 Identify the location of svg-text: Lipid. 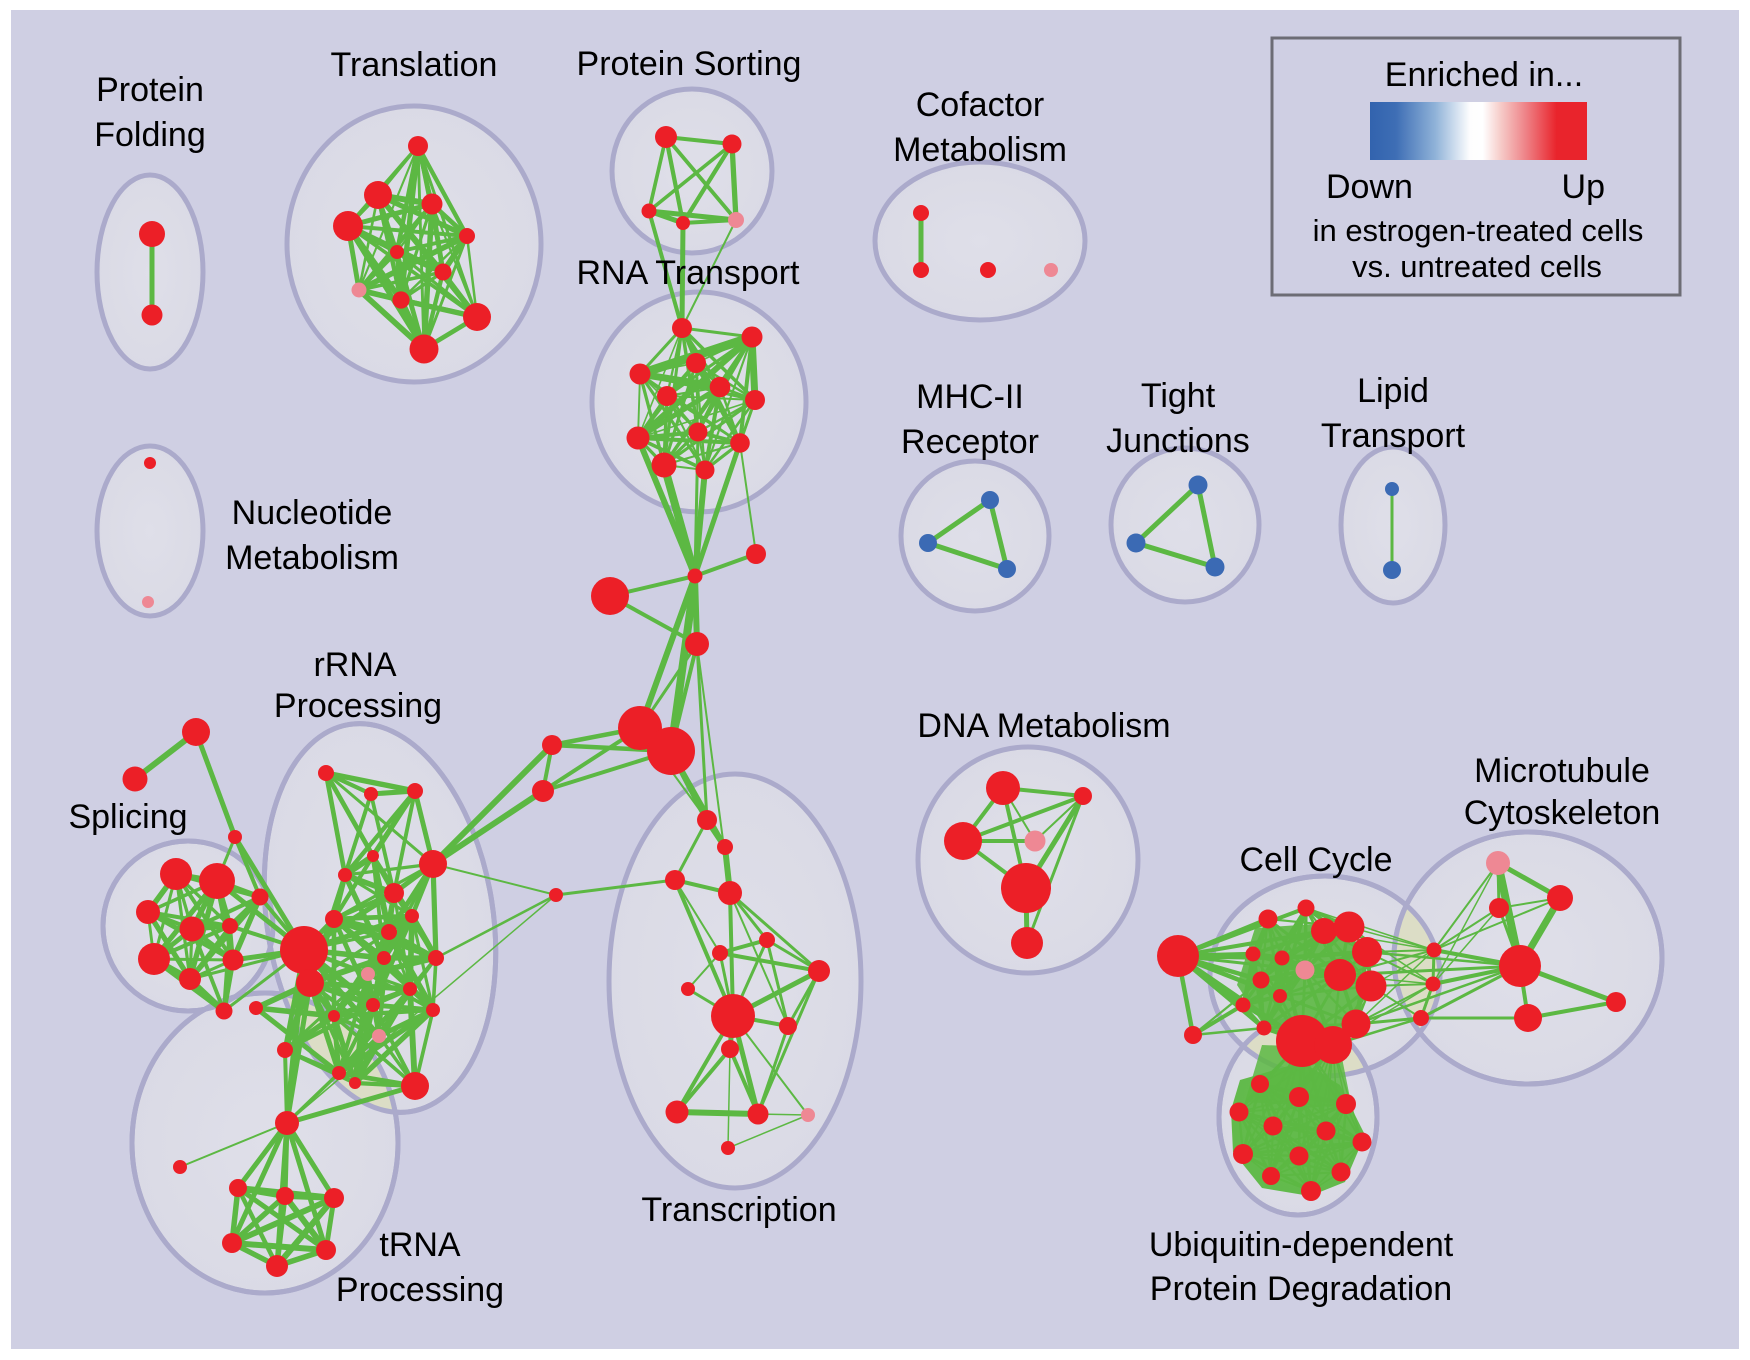
(1393, 391).